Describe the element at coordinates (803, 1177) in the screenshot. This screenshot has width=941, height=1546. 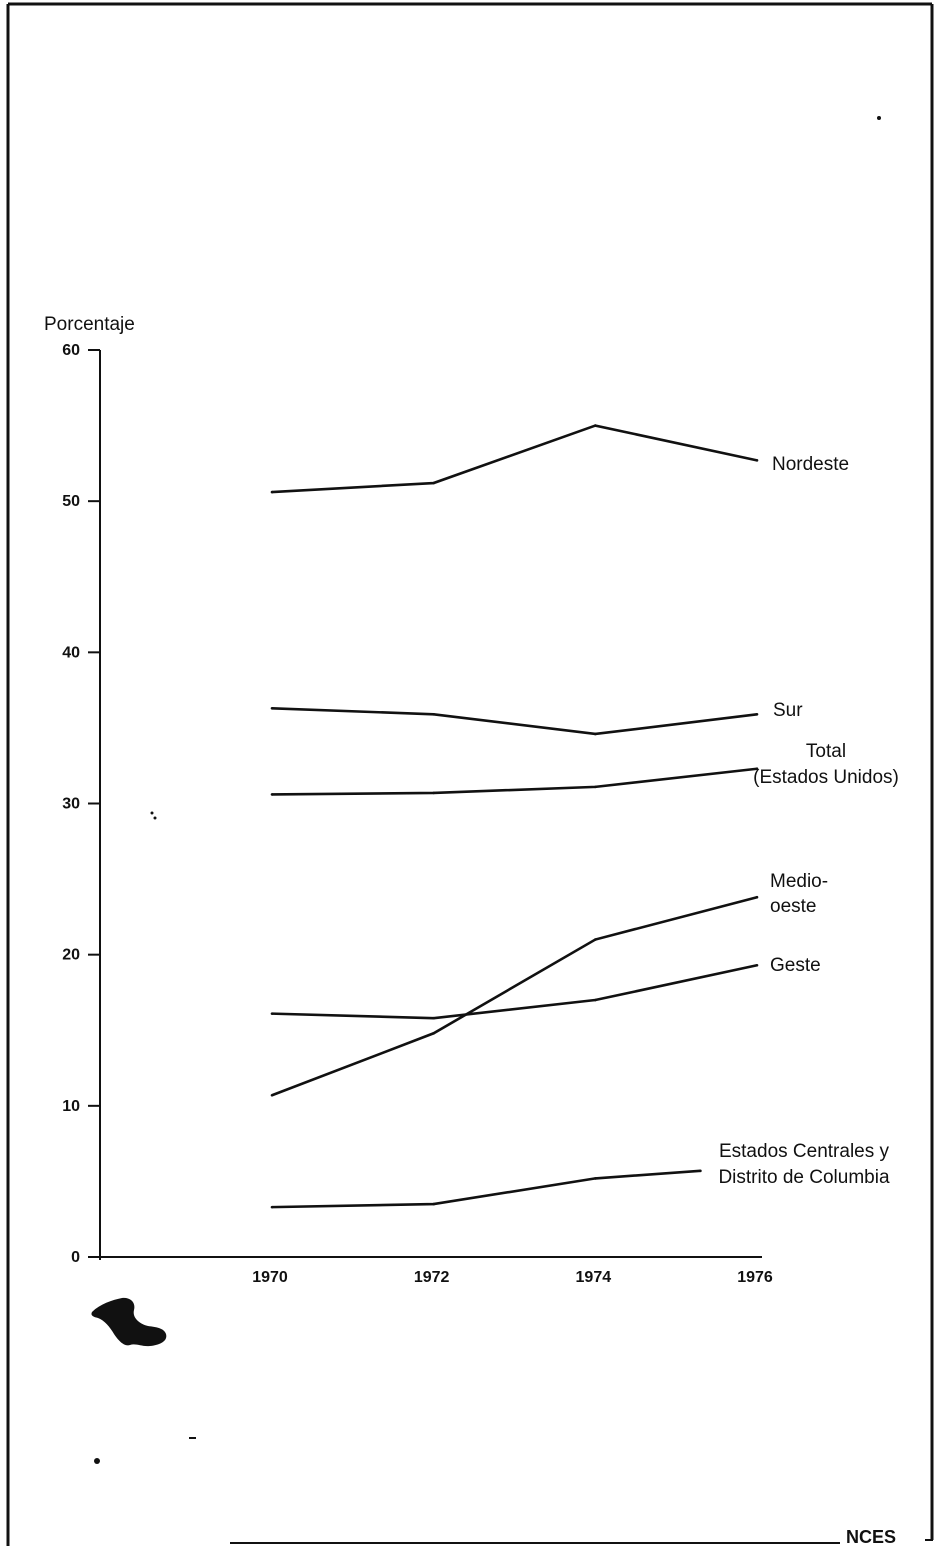
I see `series-label: Distrito de Columbia` at that location.